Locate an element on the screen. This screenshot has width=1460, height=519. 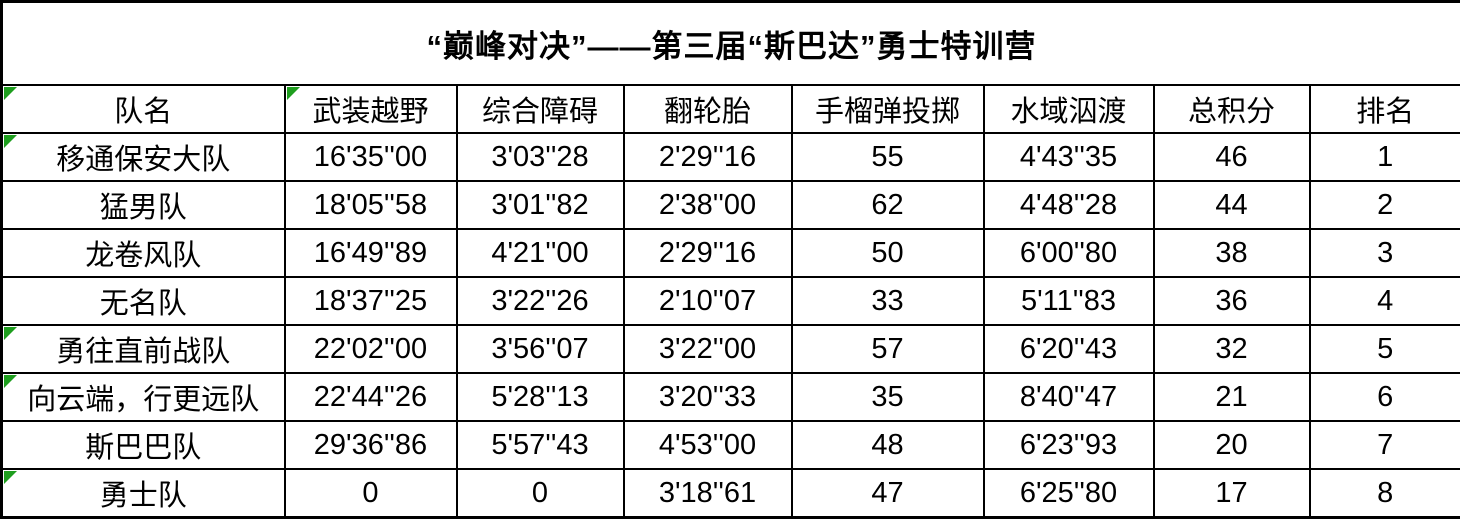
column-header-label: 翻轮胎 is located at coordinates (707, 112).